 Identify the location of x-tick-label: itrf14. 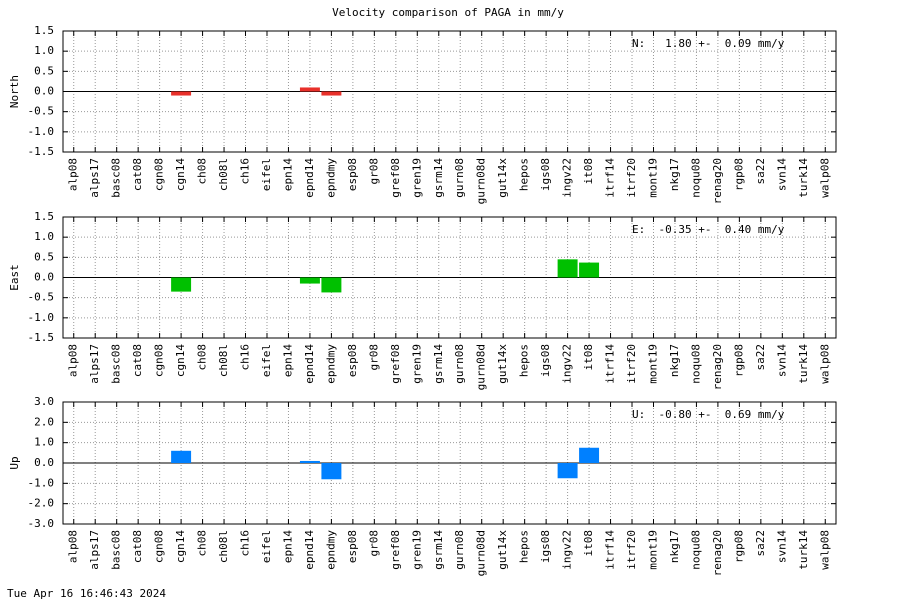
(610, 550).